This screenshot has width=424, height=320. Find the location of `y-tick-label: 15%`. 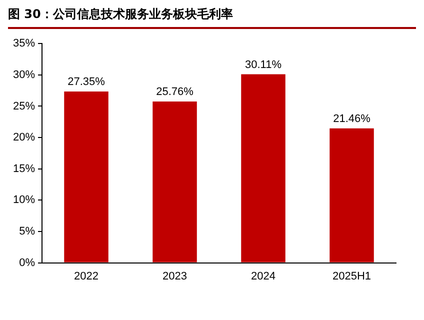

y-tick-label: 15% is located at coordinates (24, 168).